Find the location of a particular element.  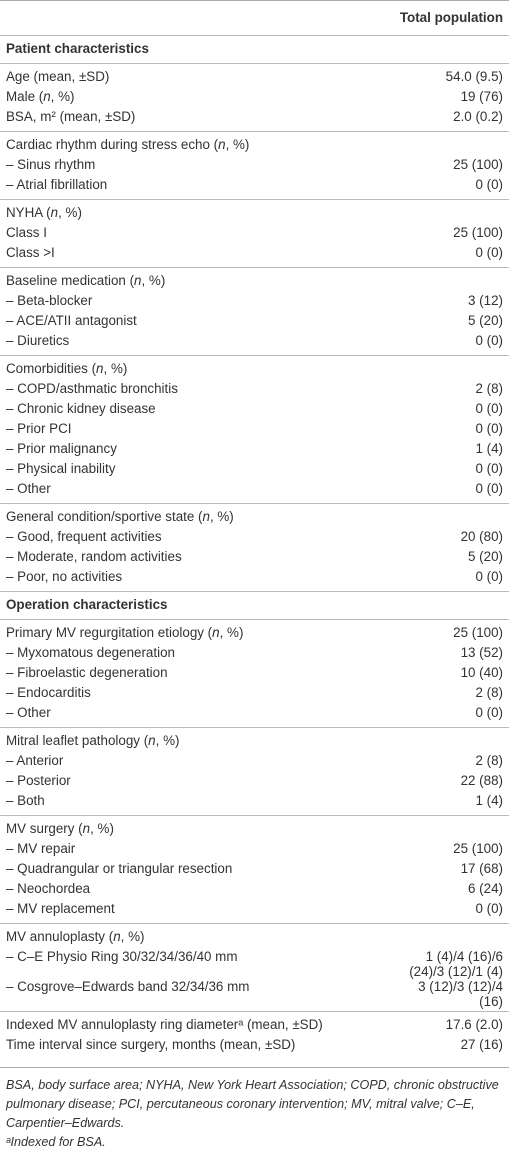

table-header: Total population is located at coordinates (254, 18).